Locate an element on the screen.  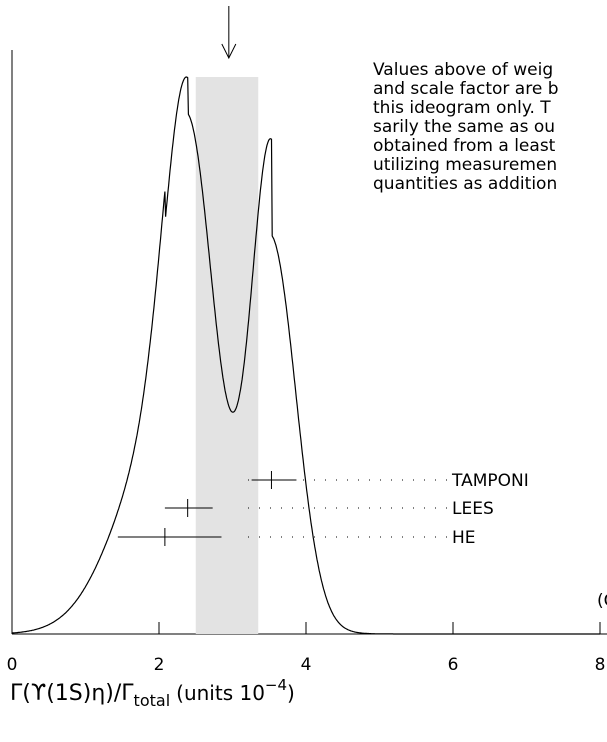
x-tick-label: 2 is located at coordinates (159, 665).